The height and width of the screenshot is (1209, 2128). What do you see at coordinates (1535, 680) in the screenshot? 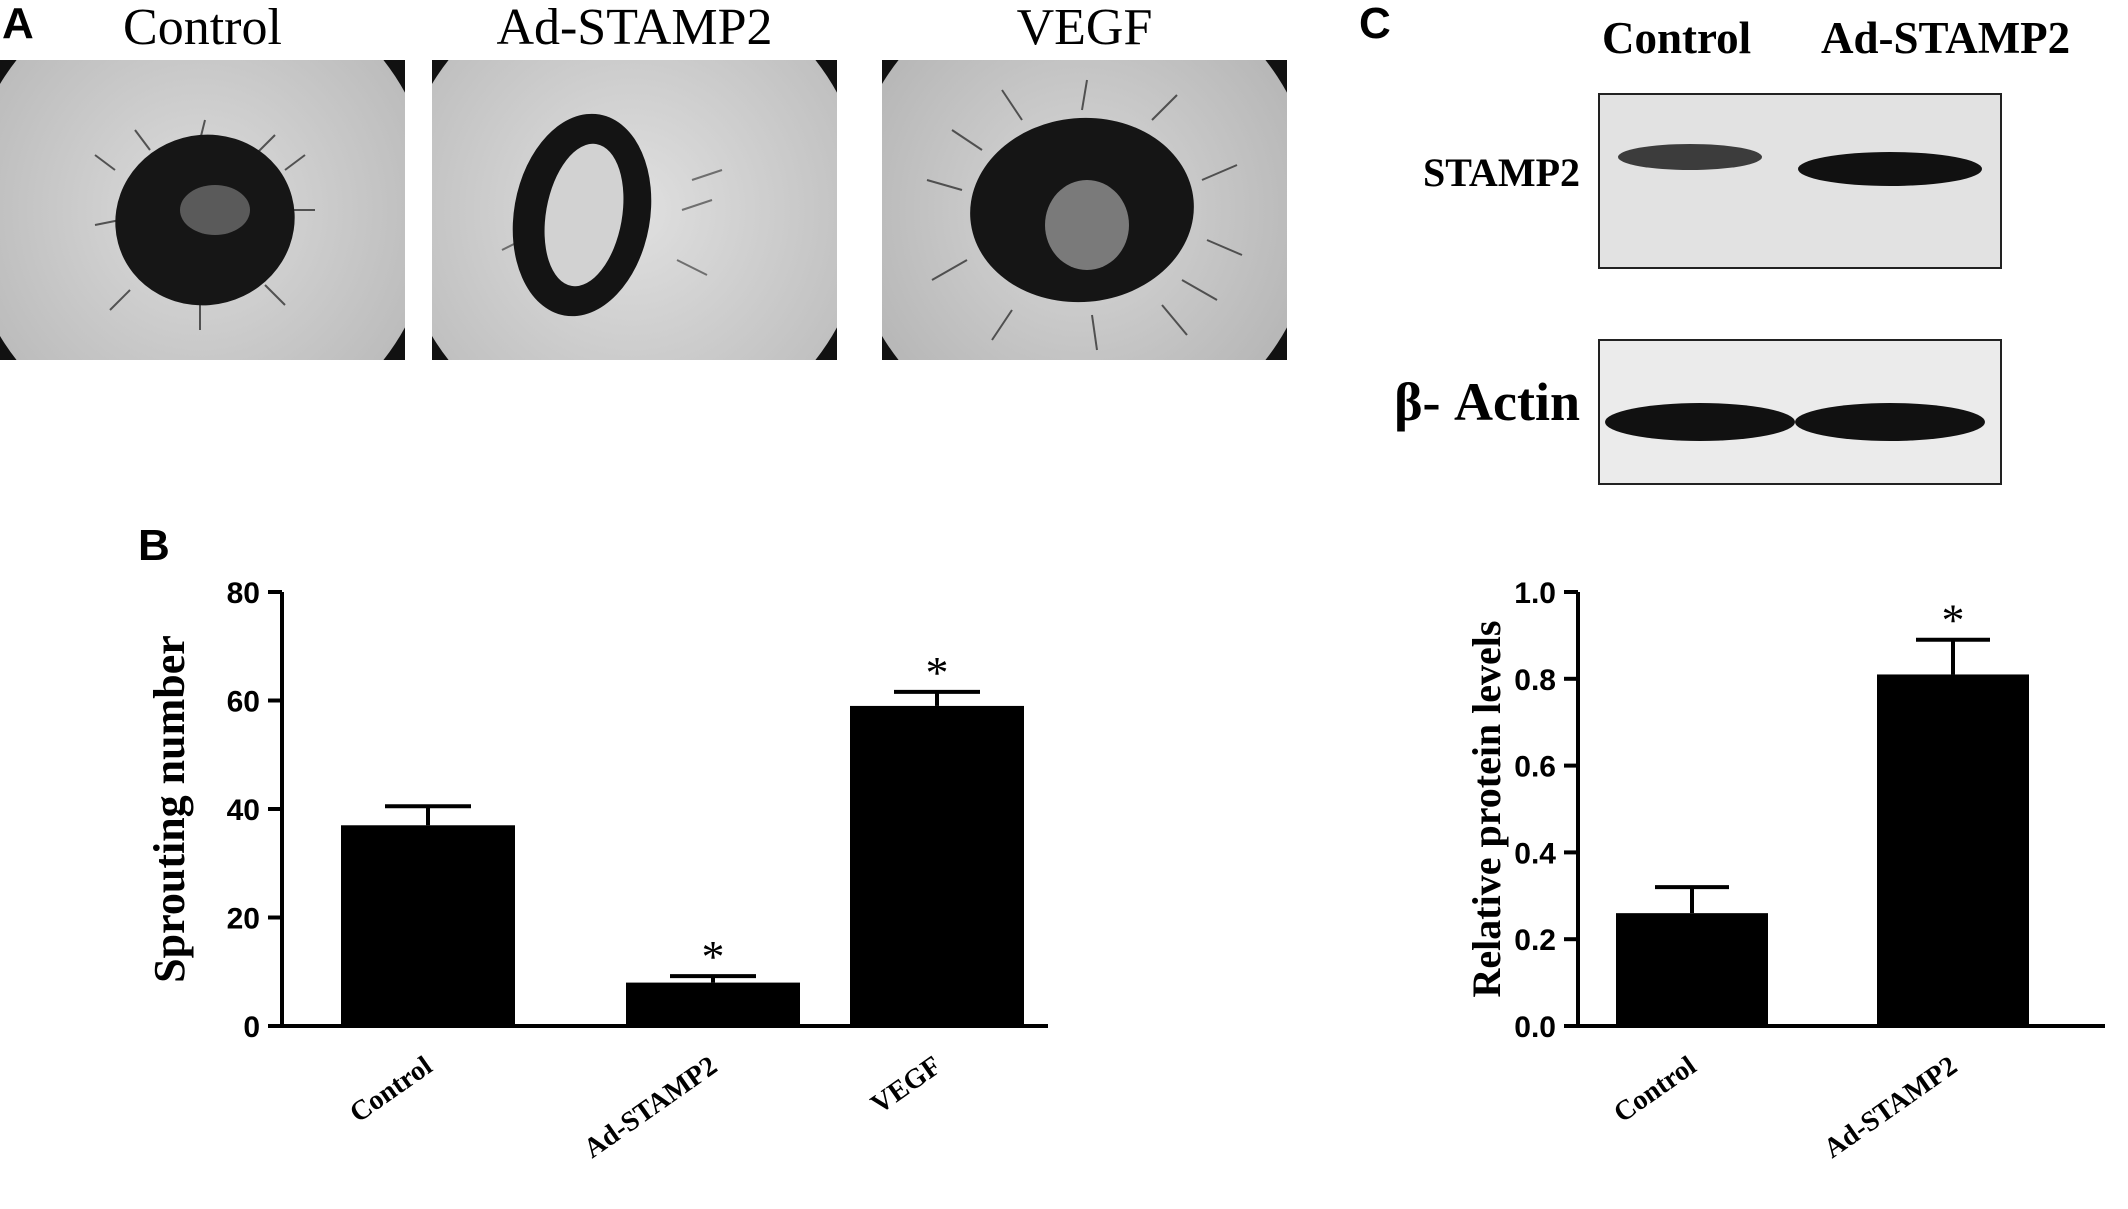
I see `y-tick-label: 0.8` at bounding box center [1535, 680].